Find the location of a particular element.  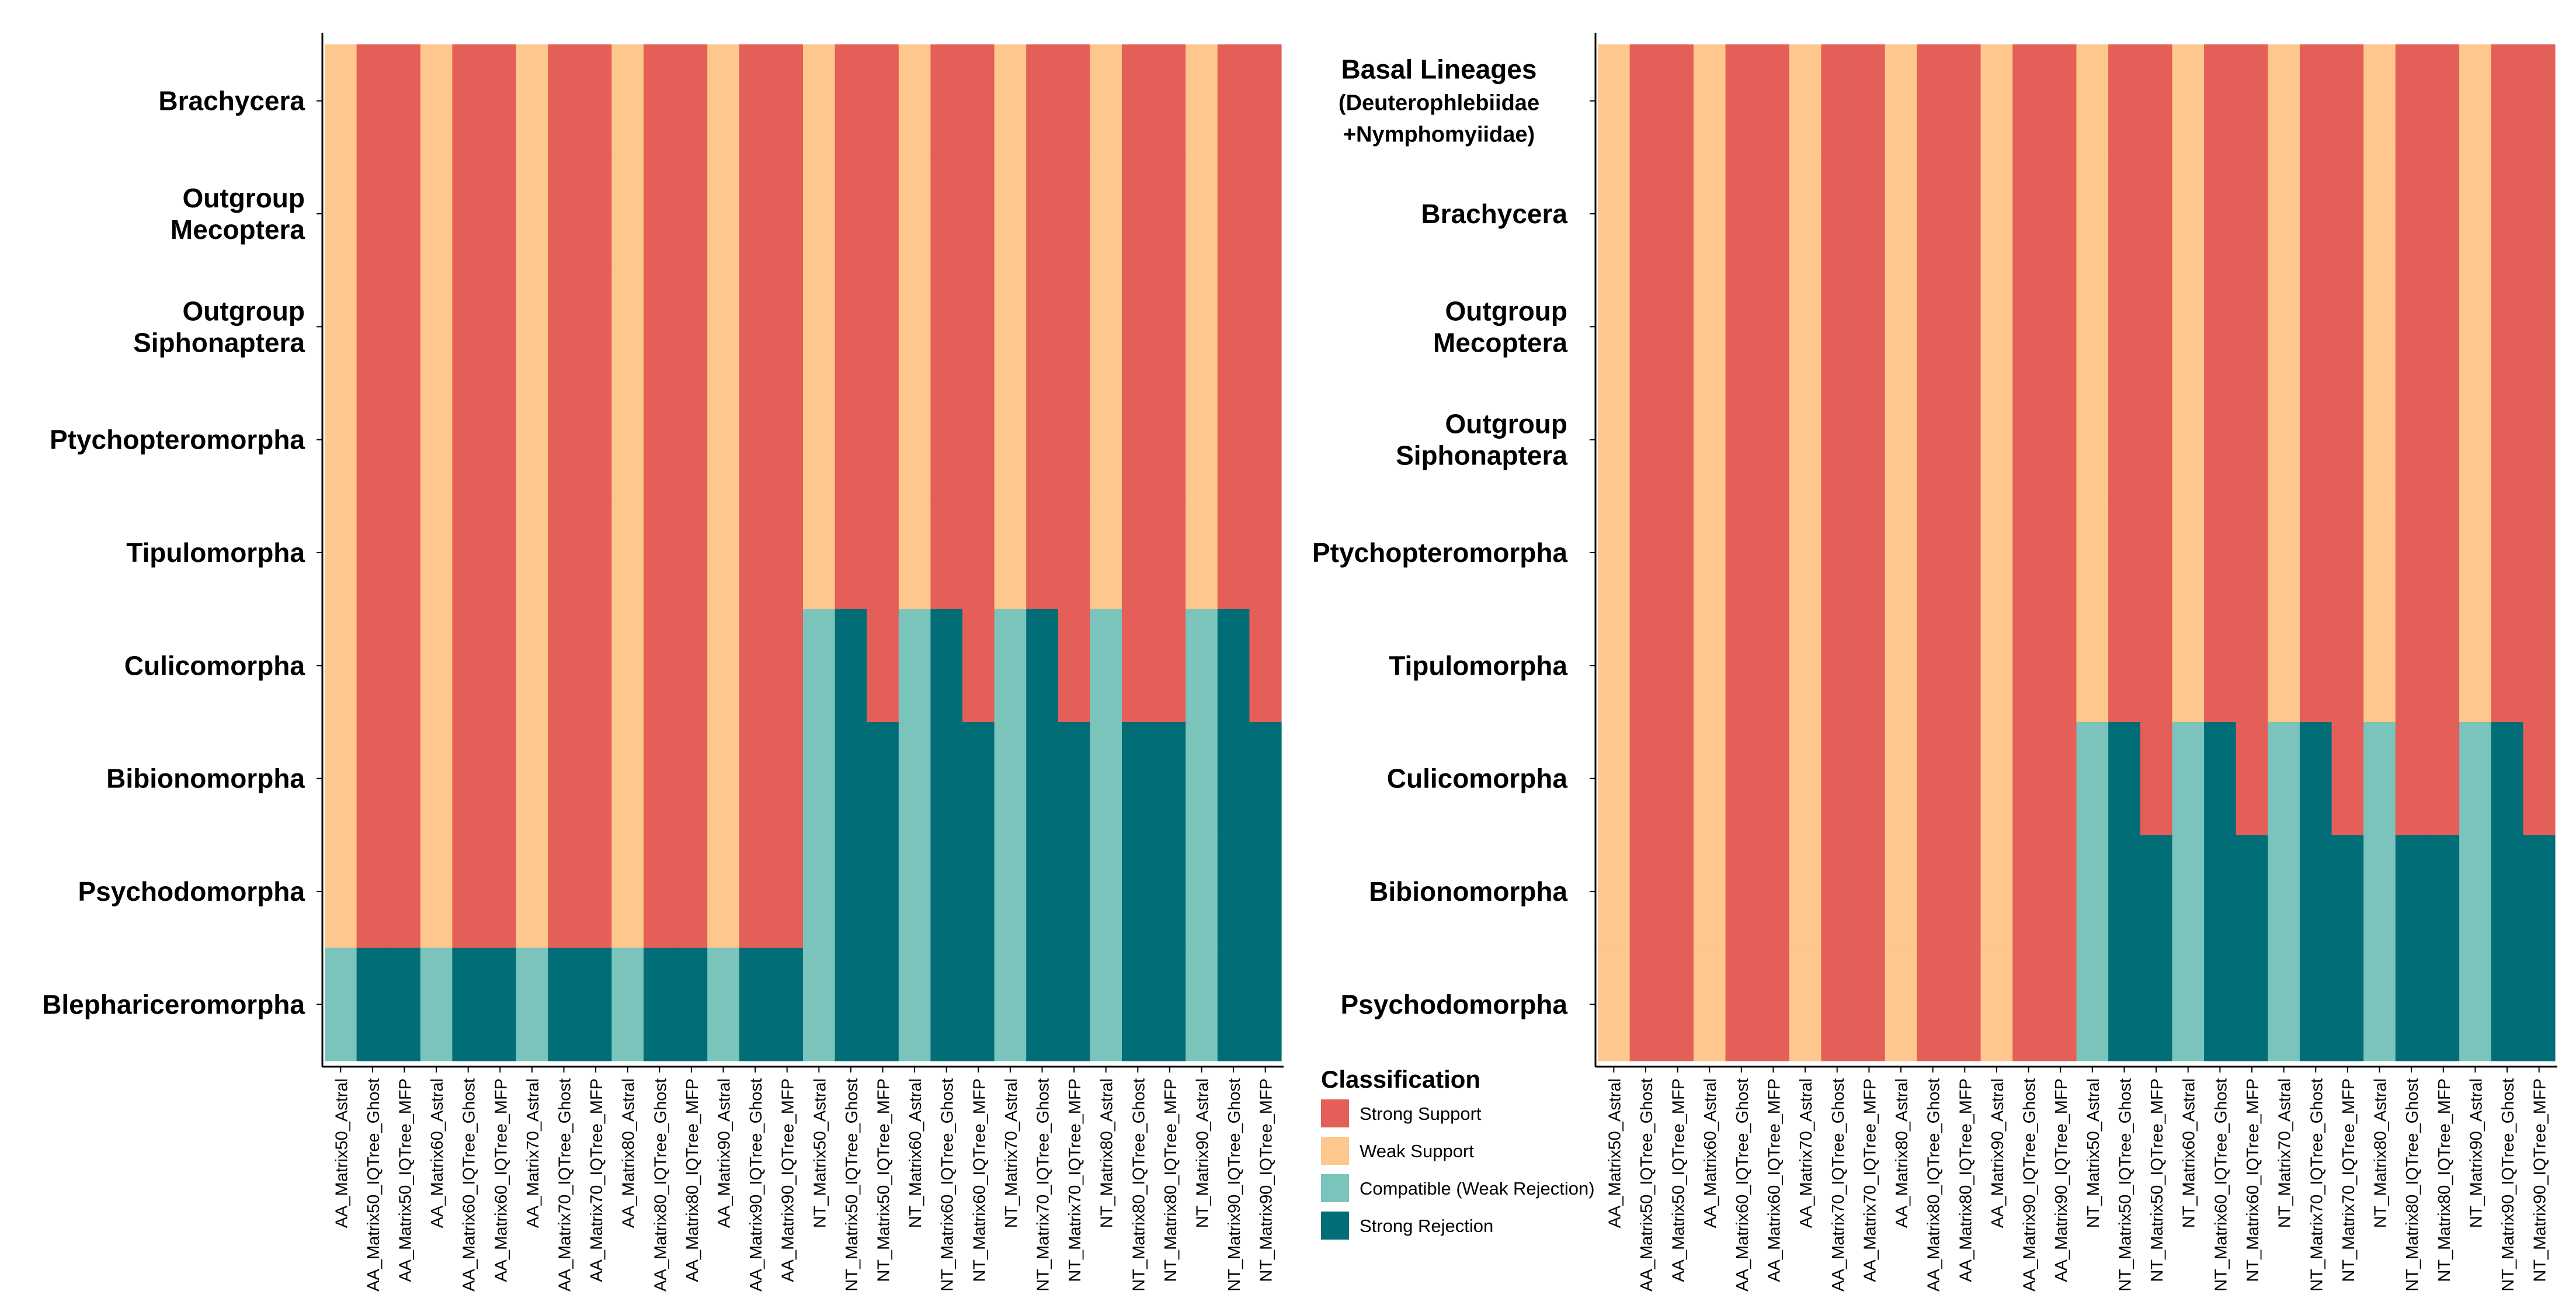

x-tick-label: AA_Matrix50_Astral is located at coordinates (341, 1153).